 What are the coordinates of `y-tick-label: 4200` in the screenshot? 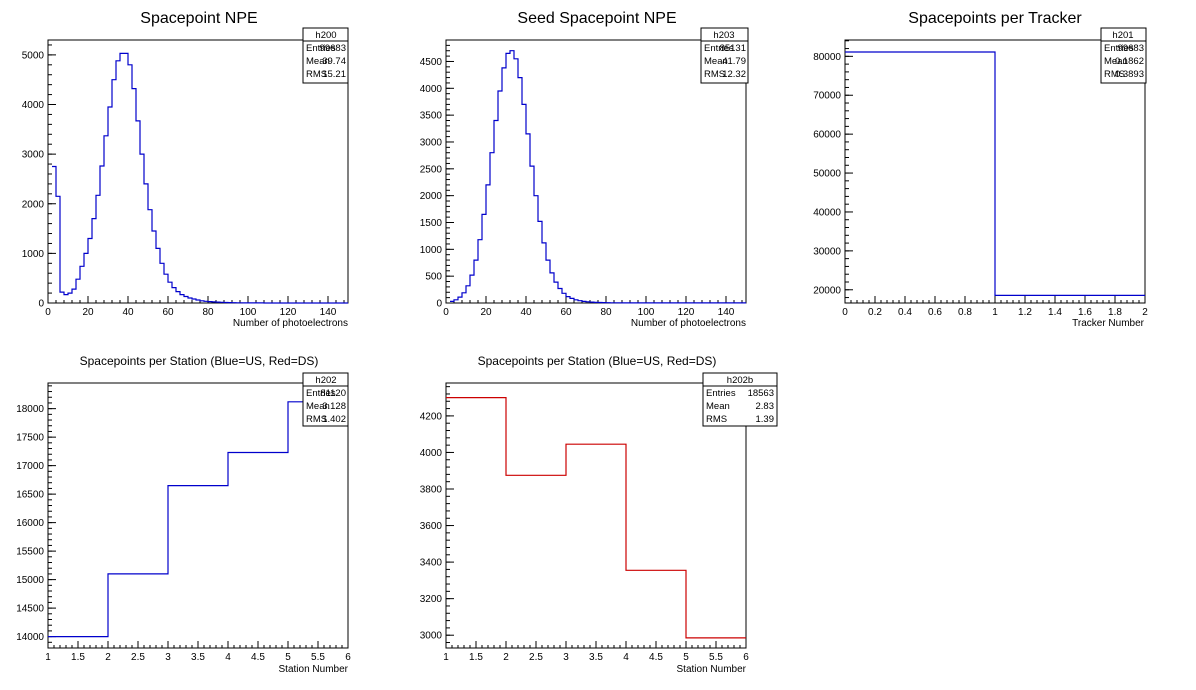 It's located at (431, 416).